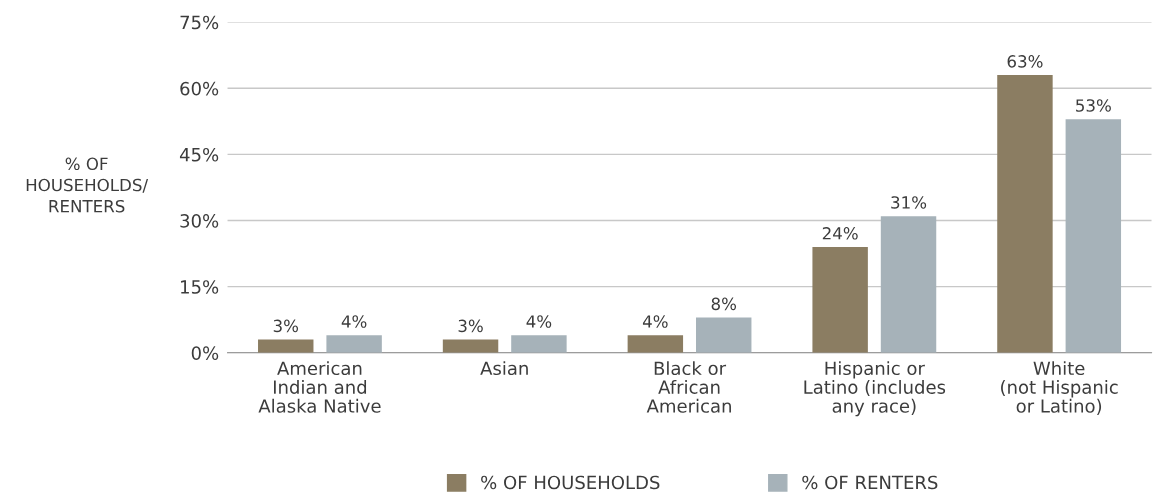 The image size is (1155, 504). Describe the element at coordinates (200, 287) in the screenshot. I see `y-tick-label: 15%` at that location.